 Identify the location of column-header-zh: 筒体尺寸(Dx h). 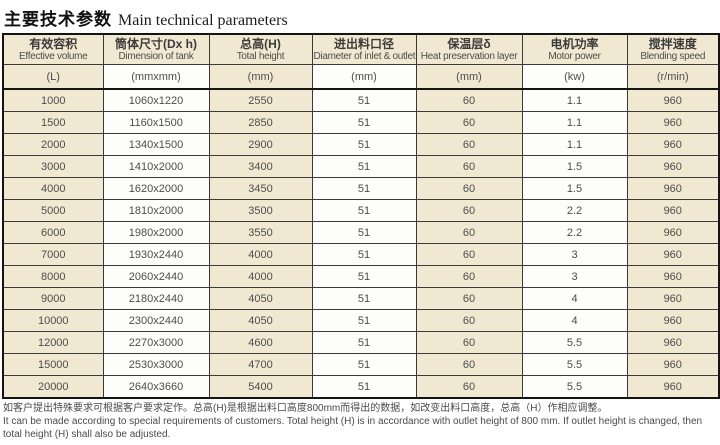
(156, 44).